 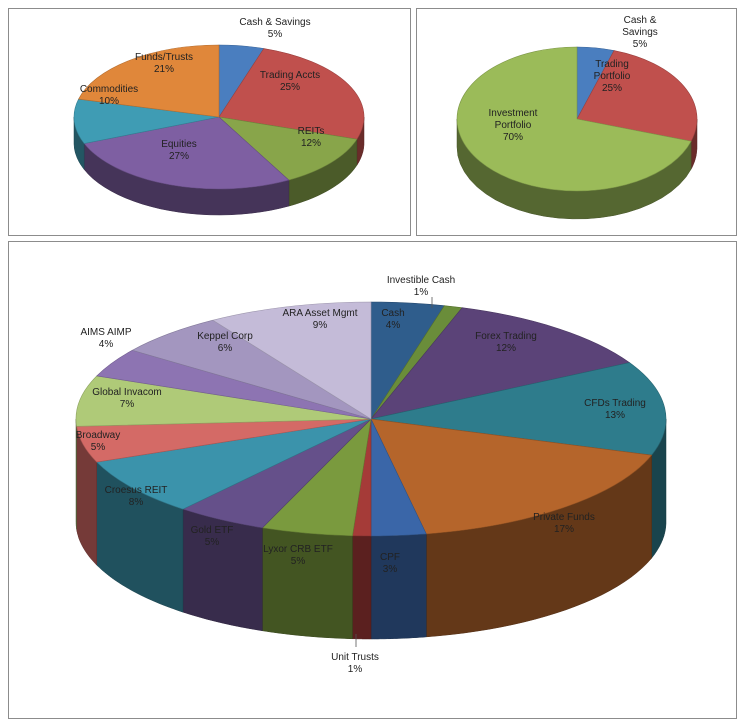 What do you see at coordinates (179, 150) in the screenshot?
I see `data-label-equities: Equities 27%` at bounding box center [179, 150].